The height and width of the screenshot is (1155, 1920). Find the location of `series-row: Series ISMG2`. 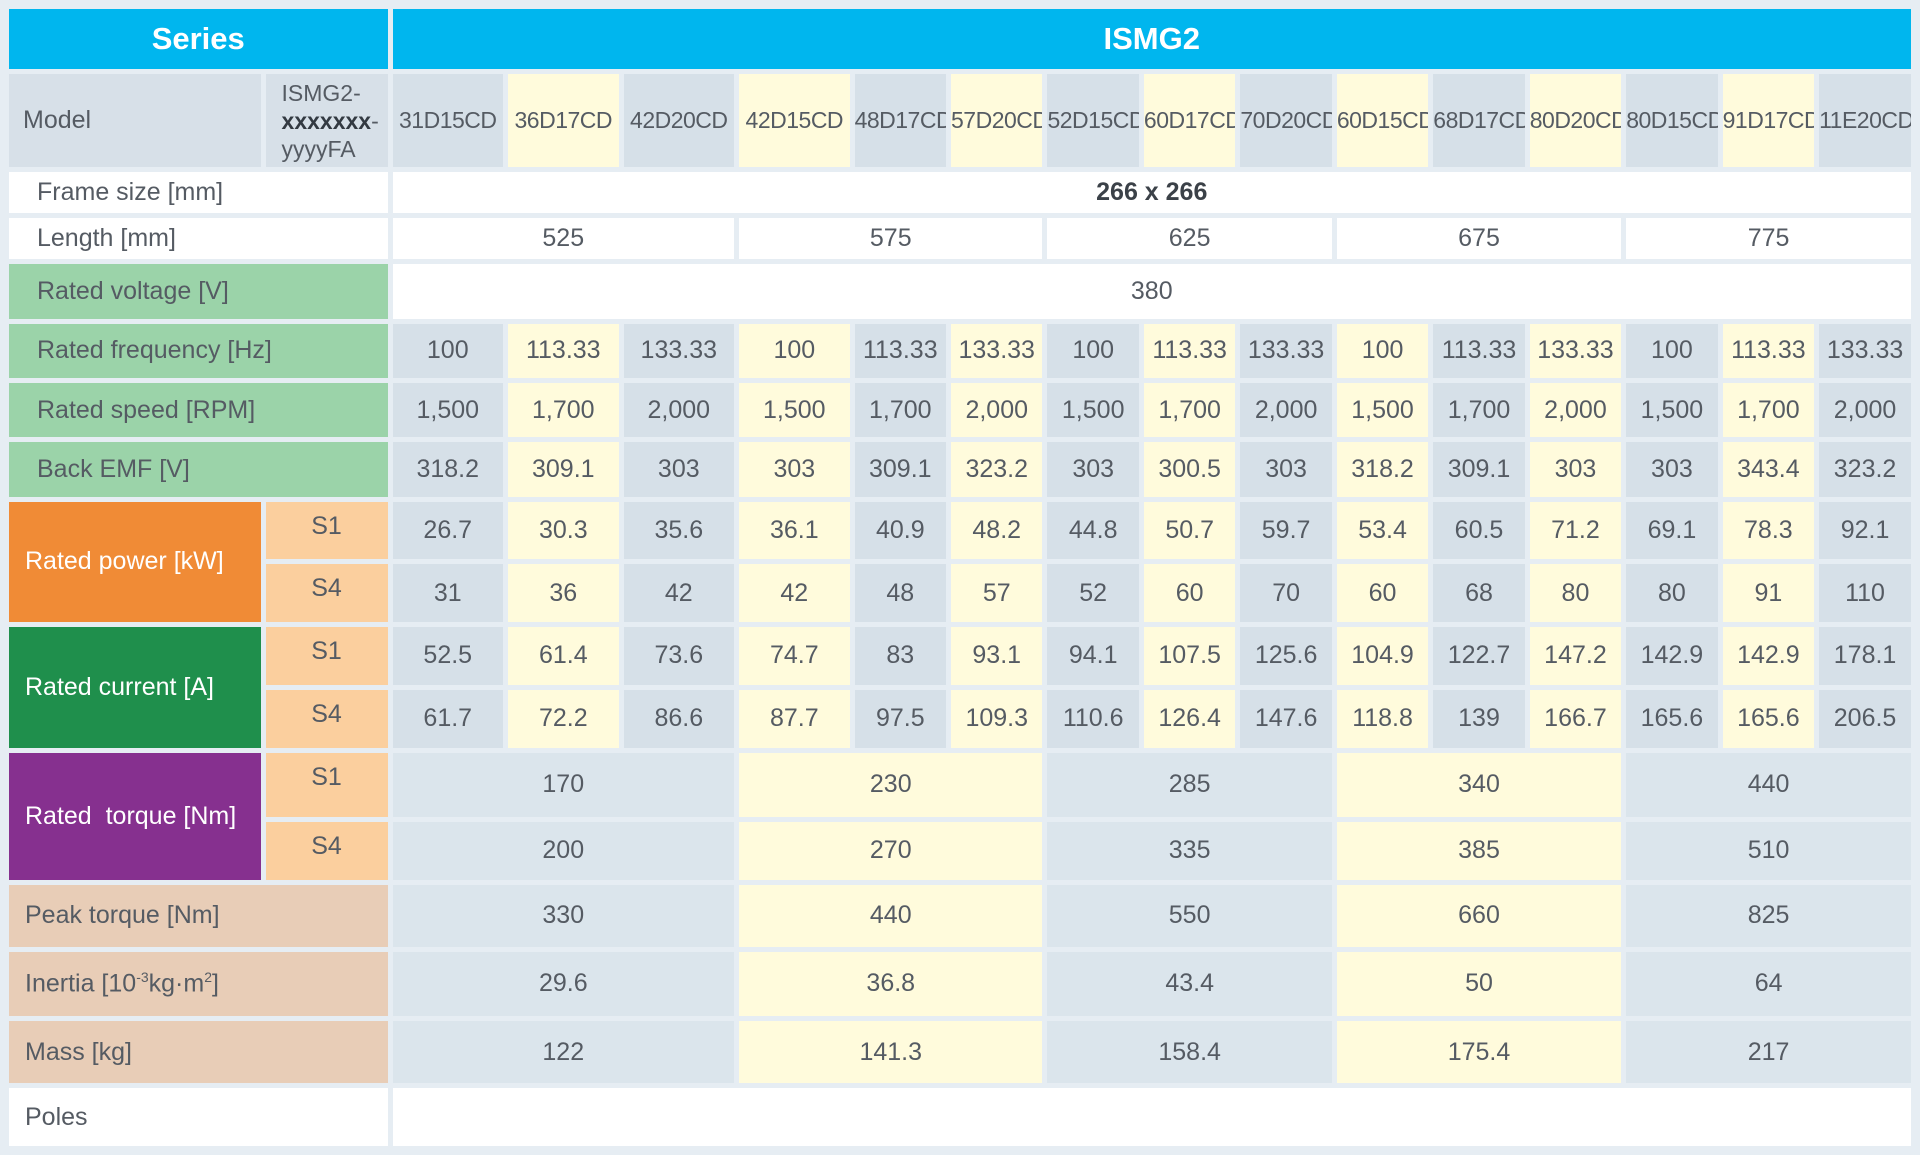

series-row: Series ISMG2 is located at coordinates (960, 39).